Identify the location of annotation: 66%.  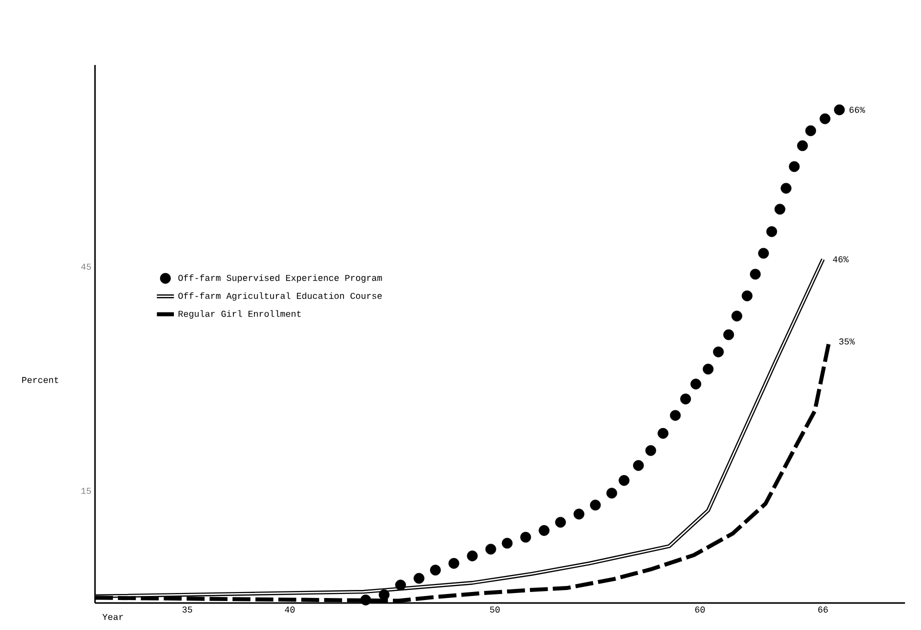
(858, 109).